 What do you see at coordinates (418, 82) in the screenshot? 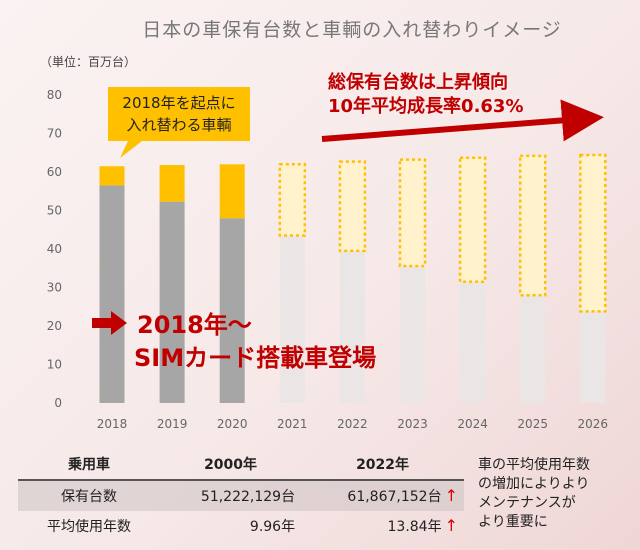
I see `trend-note-line-1: 総保有台数は上昇傾向` at bounding box center [418, 82].